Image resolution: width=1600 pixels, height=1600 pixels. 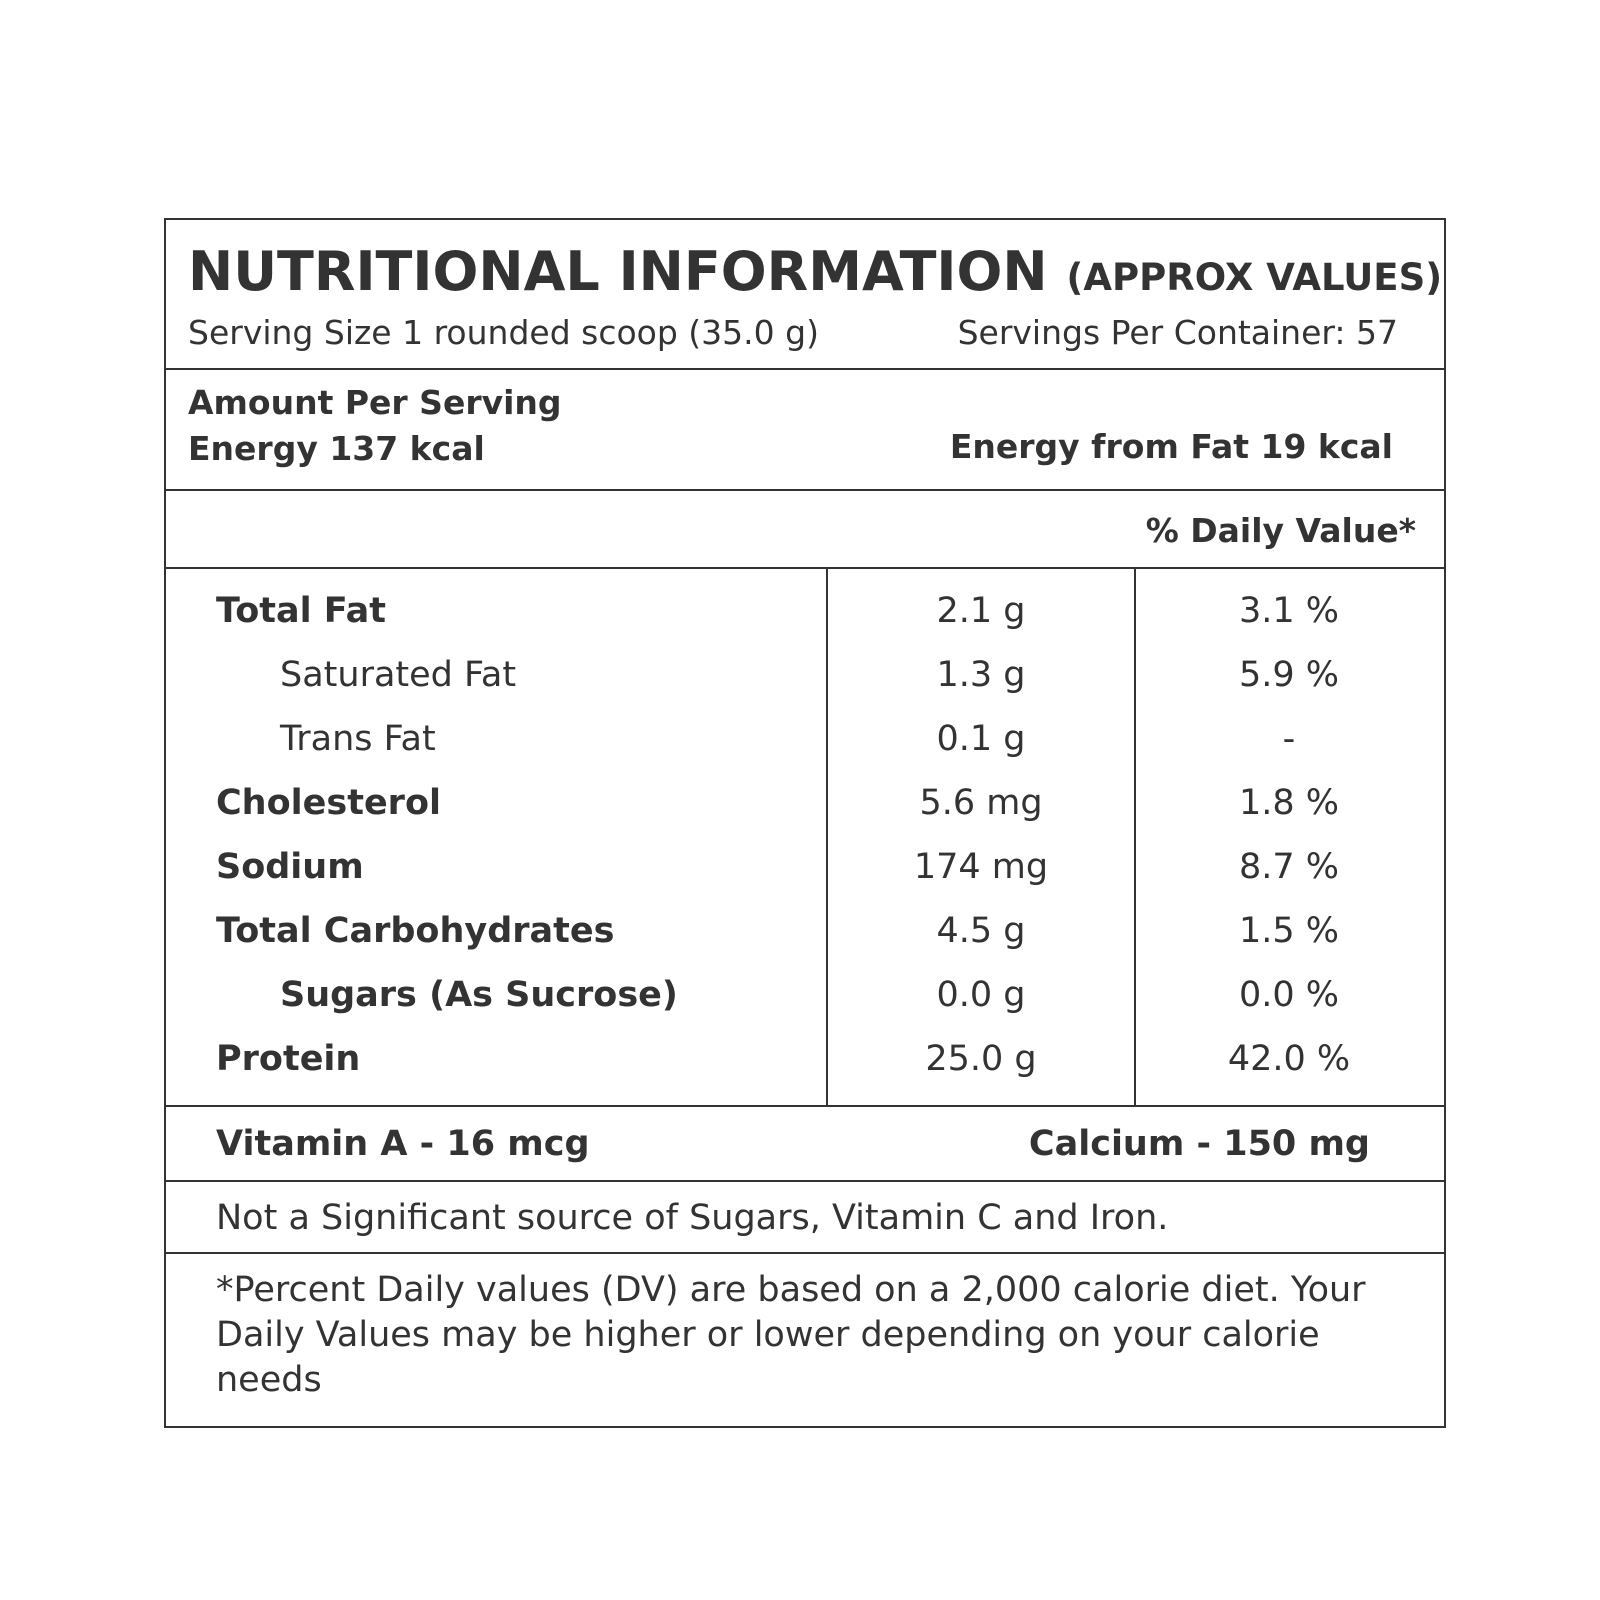 I want to click on amount: 1.3 g, so click(x=981, y=675).